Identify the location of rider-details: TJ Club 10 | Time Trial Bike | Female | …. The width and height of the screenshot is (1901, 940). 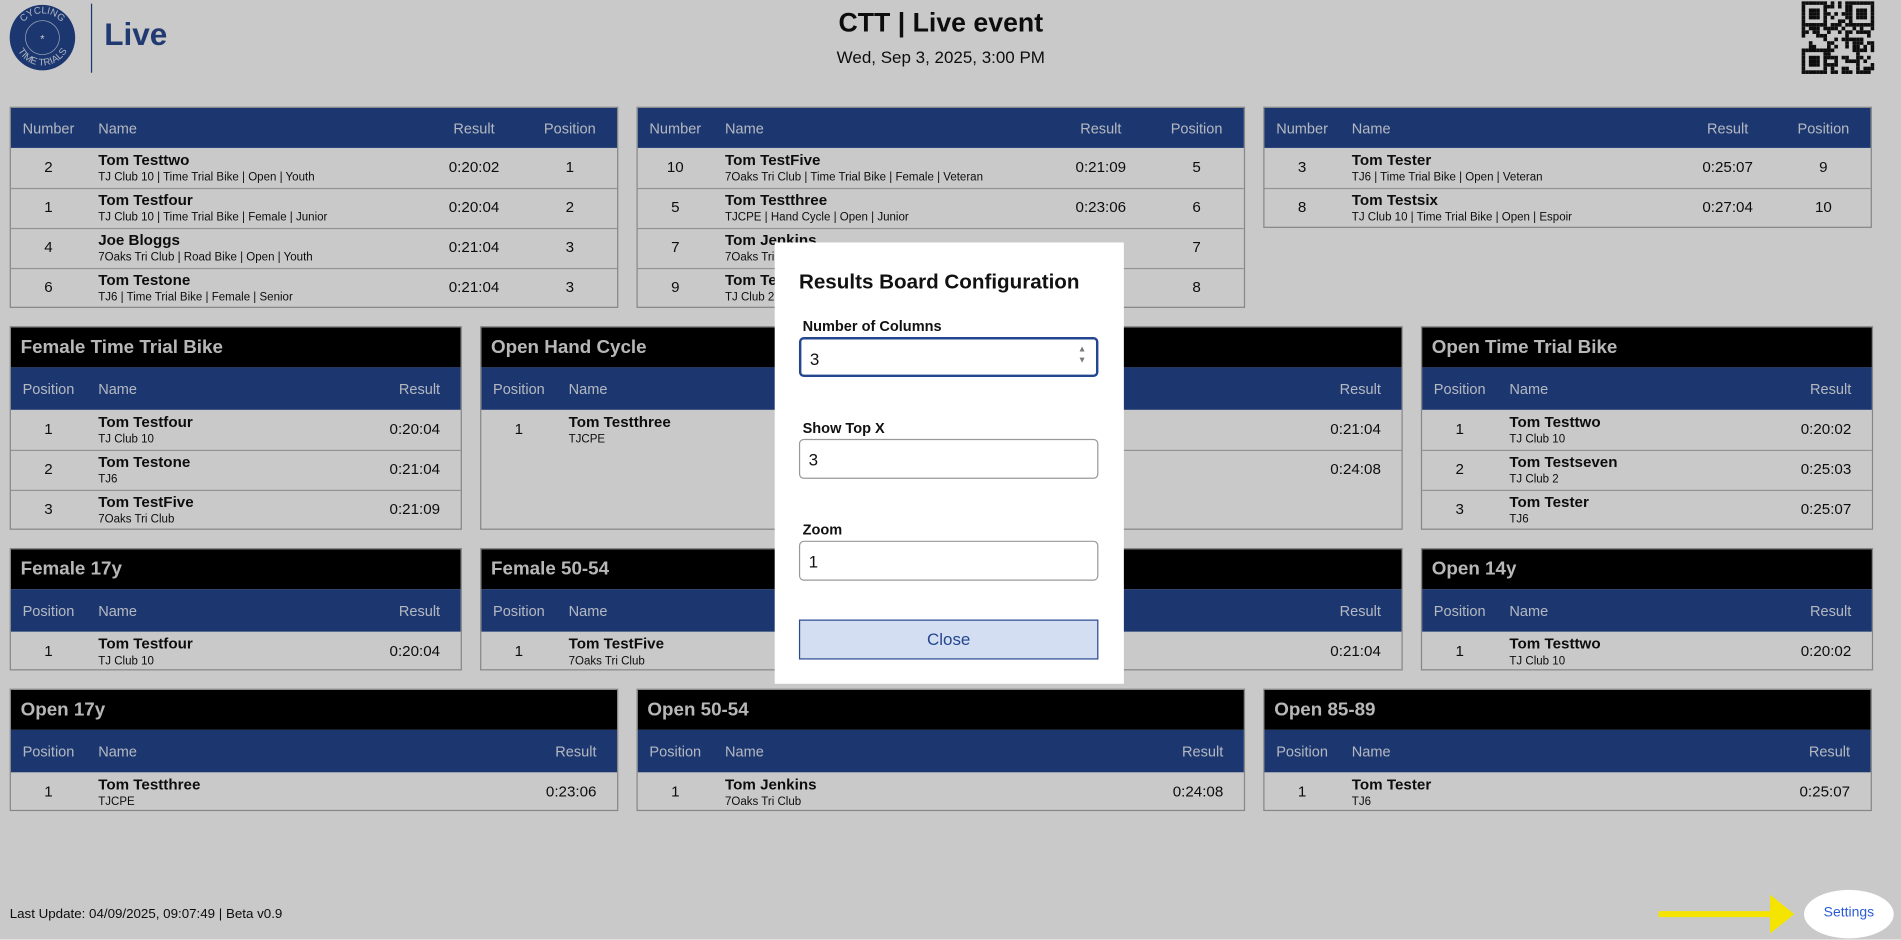
(213, 217).